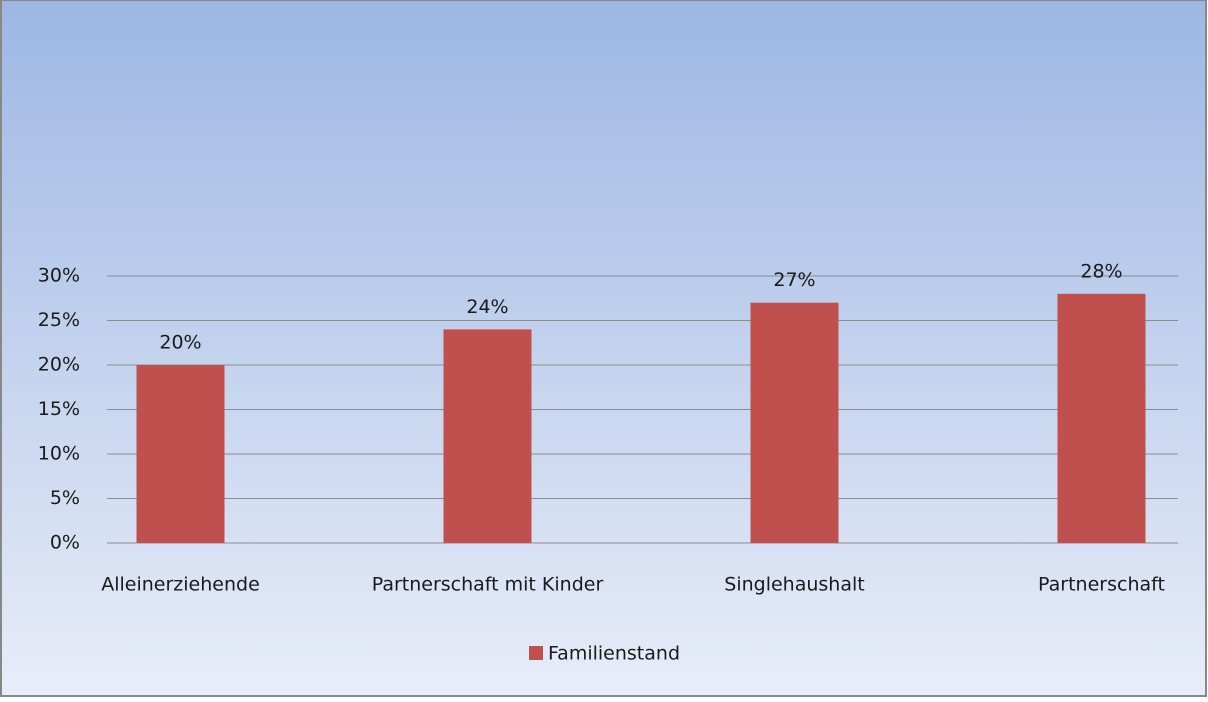 The image size is (1208, 702). I want to click on y-tick-label: 25%, so click(59, 320).